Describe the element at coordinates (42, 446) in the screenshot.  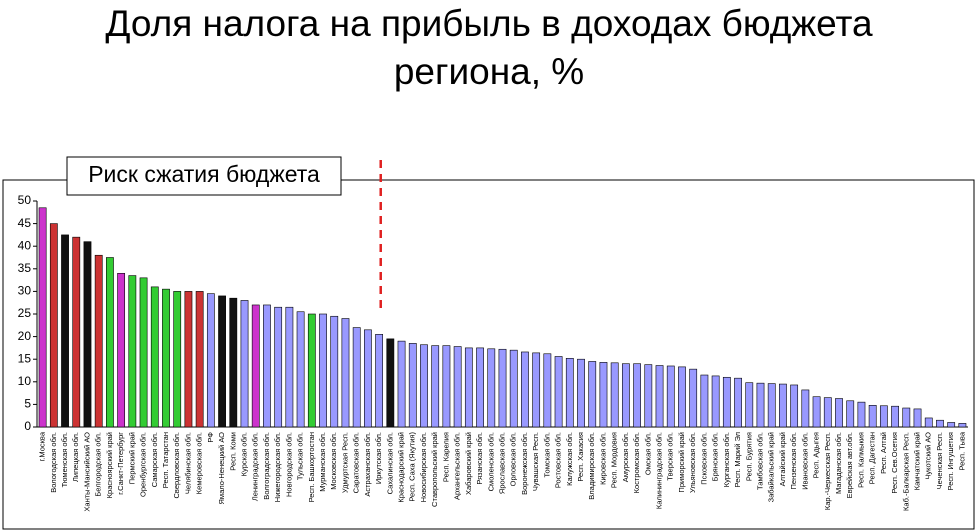
I see `x-tick-label: г.Москва` at that location.